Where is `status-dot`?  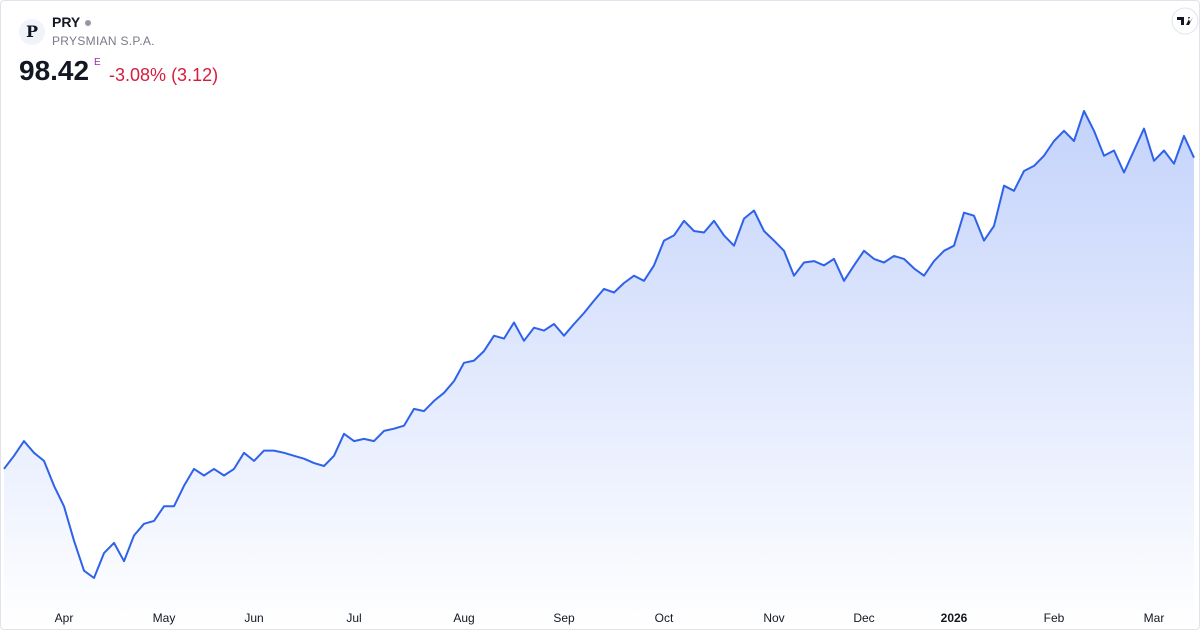
status-dot is located at coordinates (88, 23).